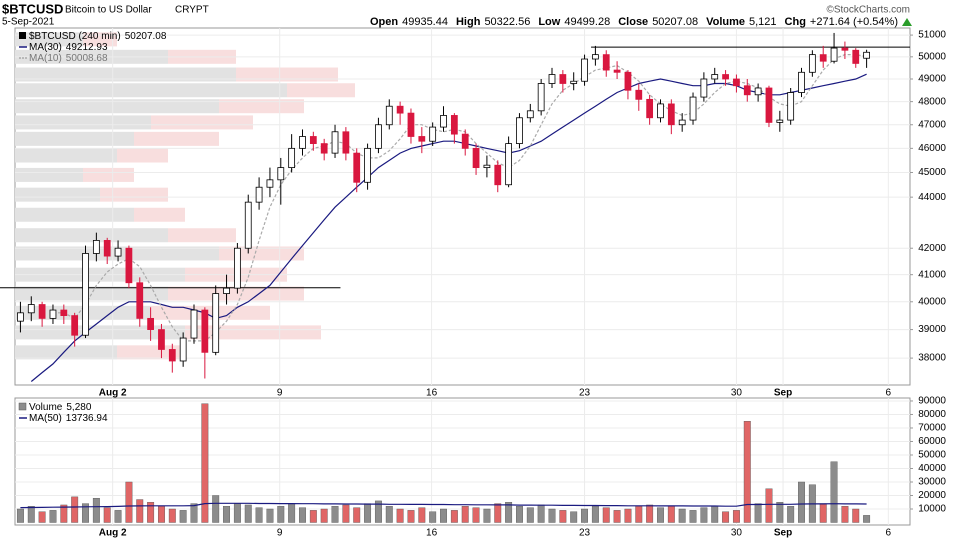  What do you see at coordinates (854, 22) in the screenshot?
I see `quote-value: +271.64 (+0.54%)` at bounding box center [854, 22].